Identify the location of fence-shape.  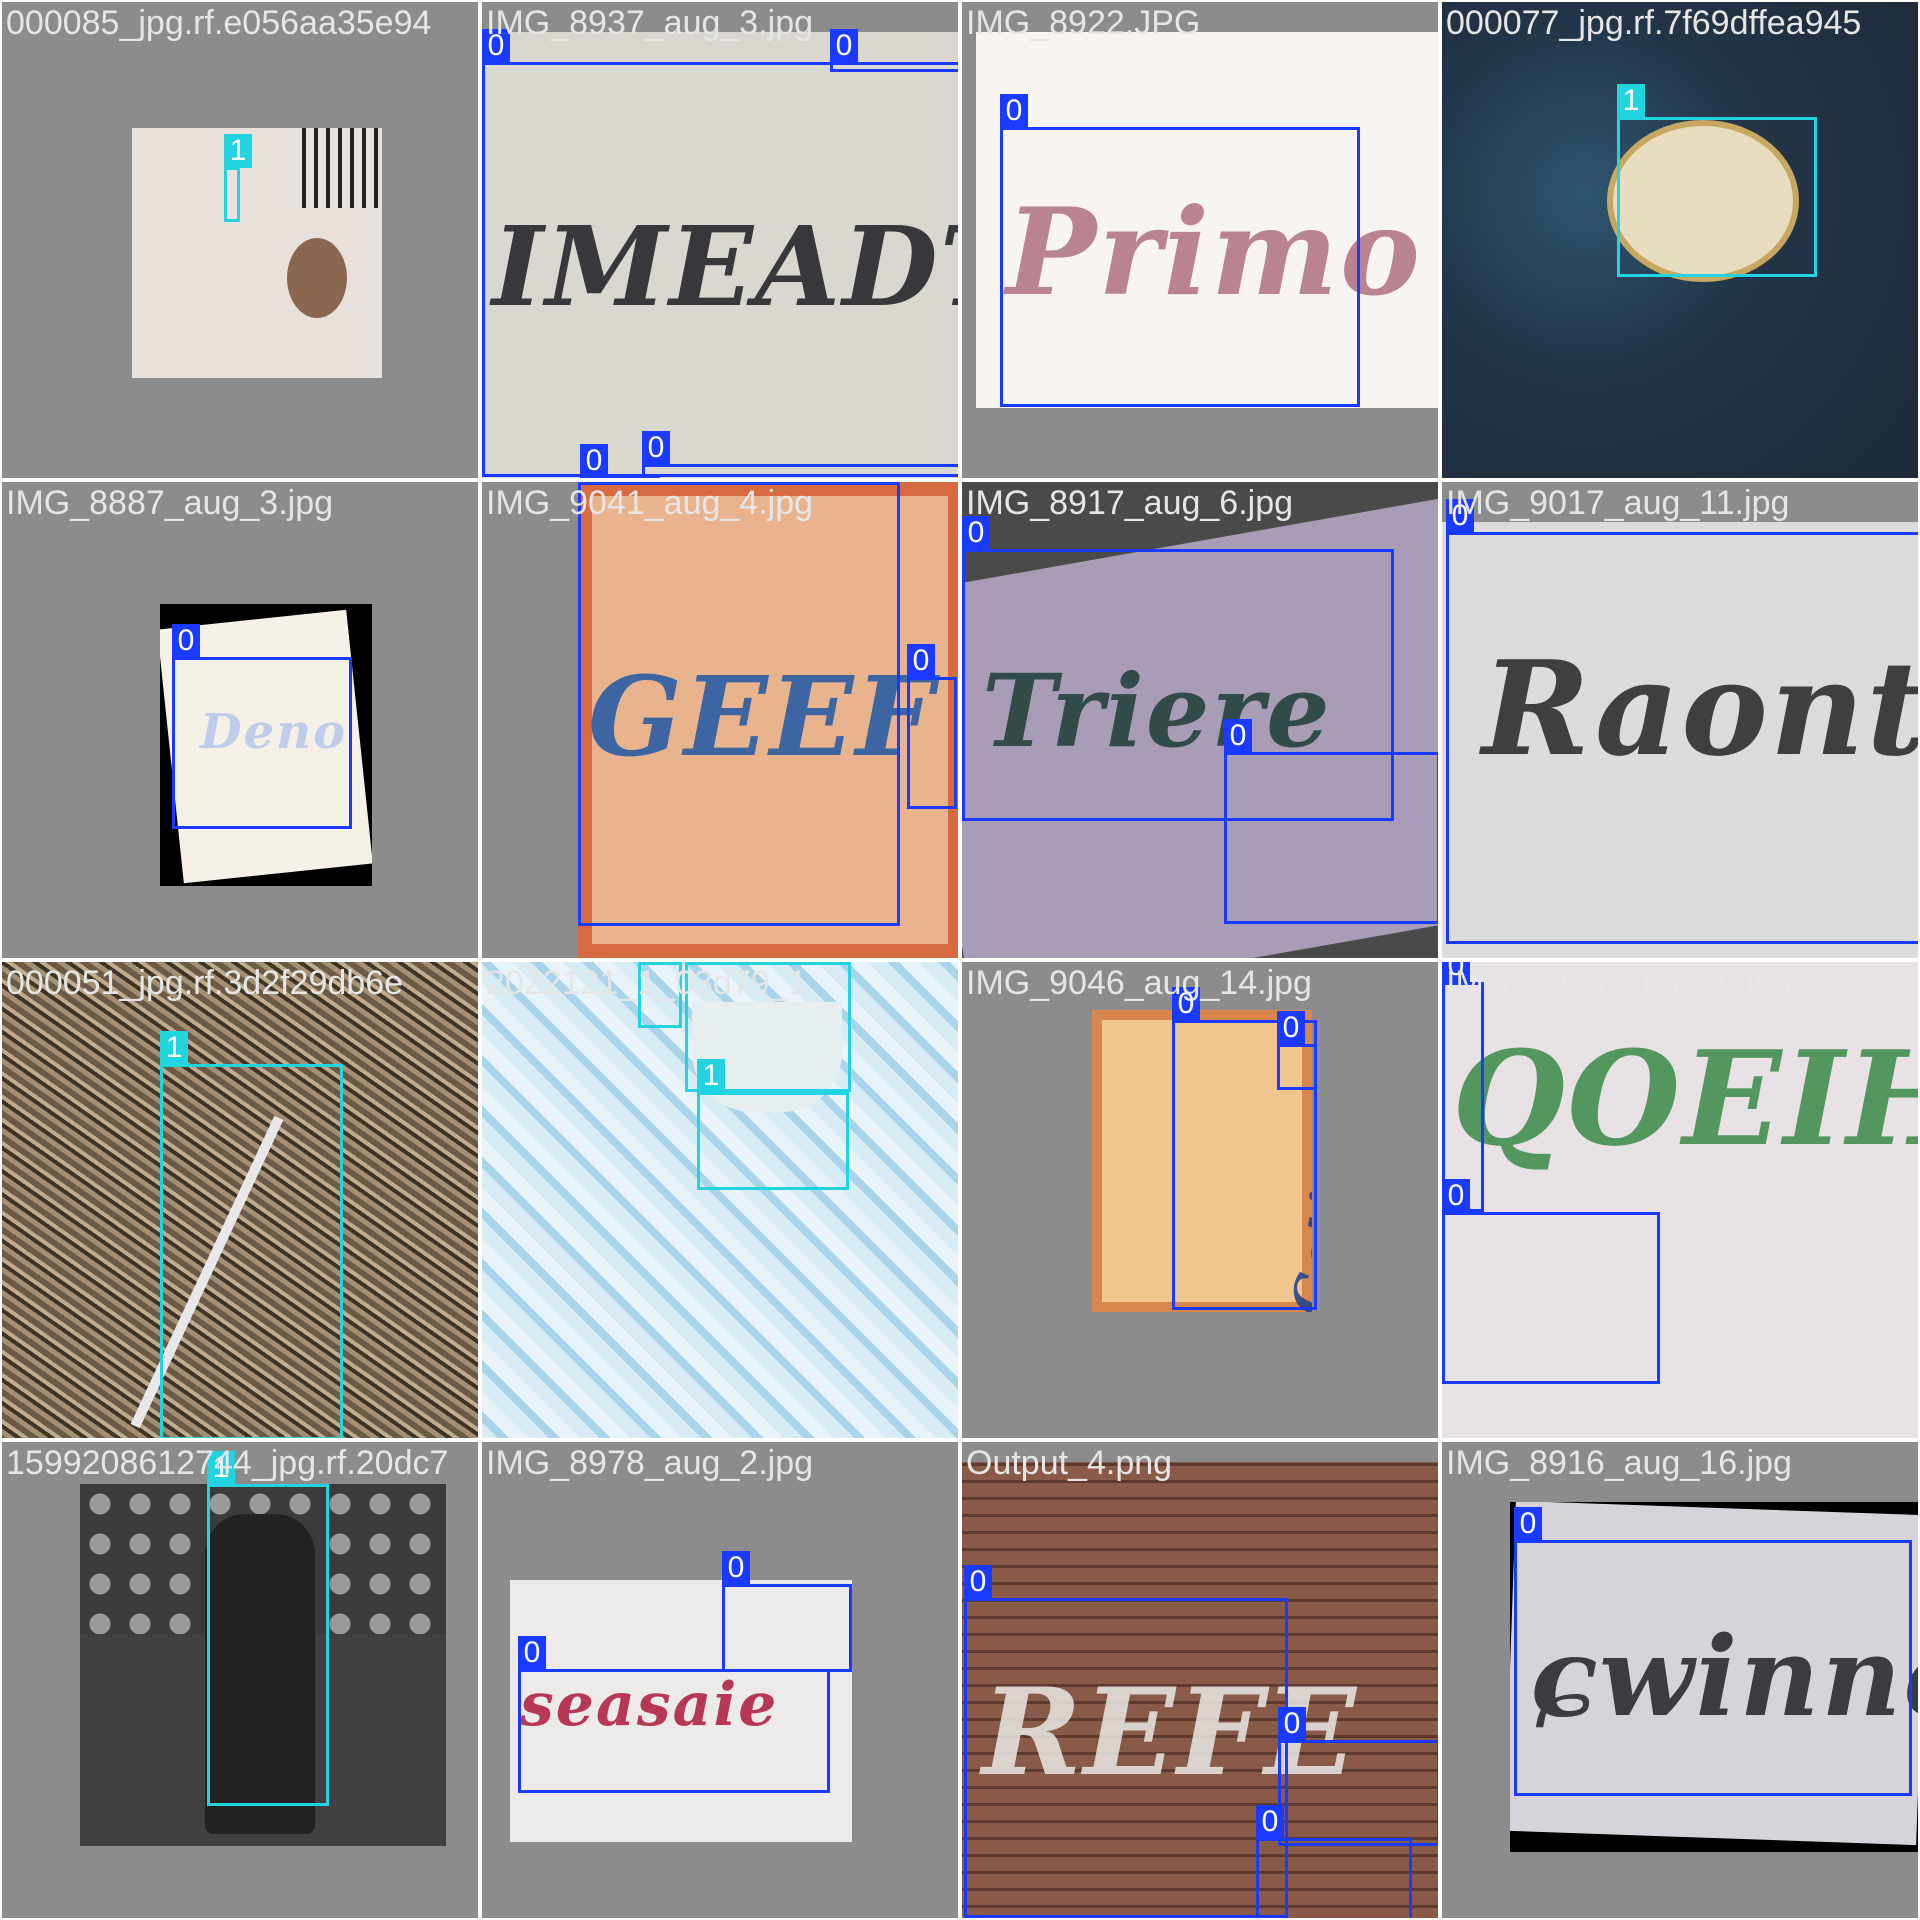
(342, 168).